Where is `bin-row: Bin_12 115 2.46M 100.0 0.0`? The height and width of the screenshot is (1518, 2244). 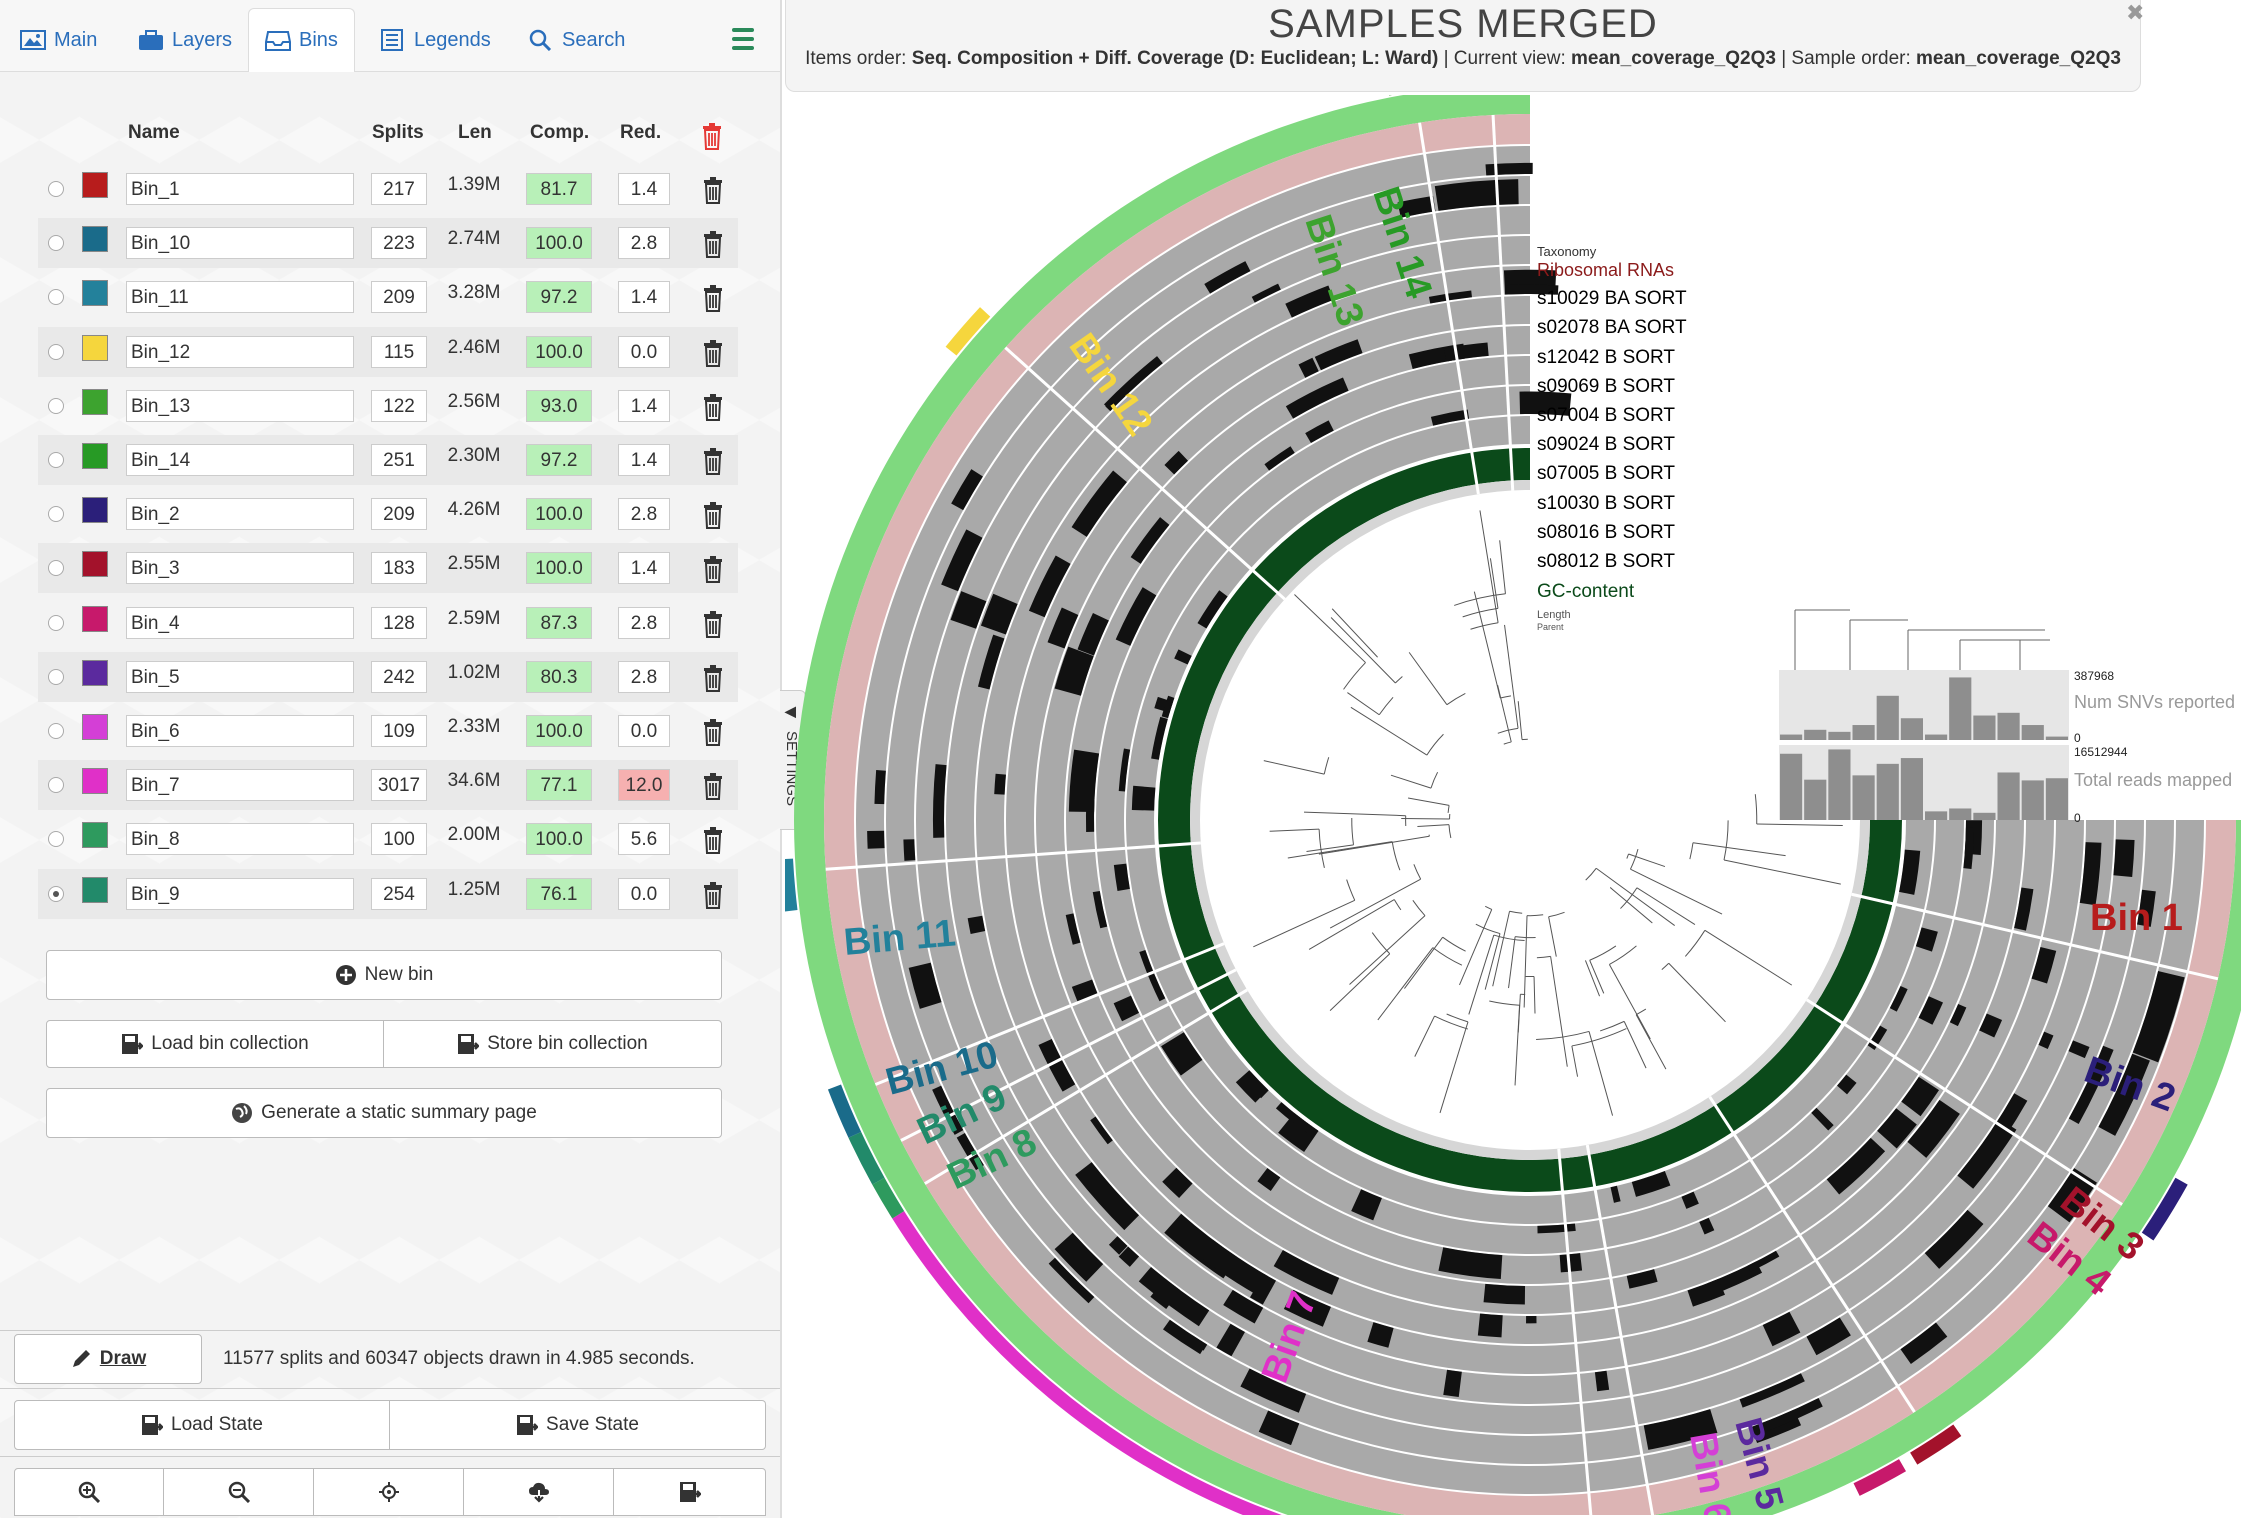 bin-row: Bin_12 115 2.46M 100.0 0.0 is located at coordinates (388, 351).